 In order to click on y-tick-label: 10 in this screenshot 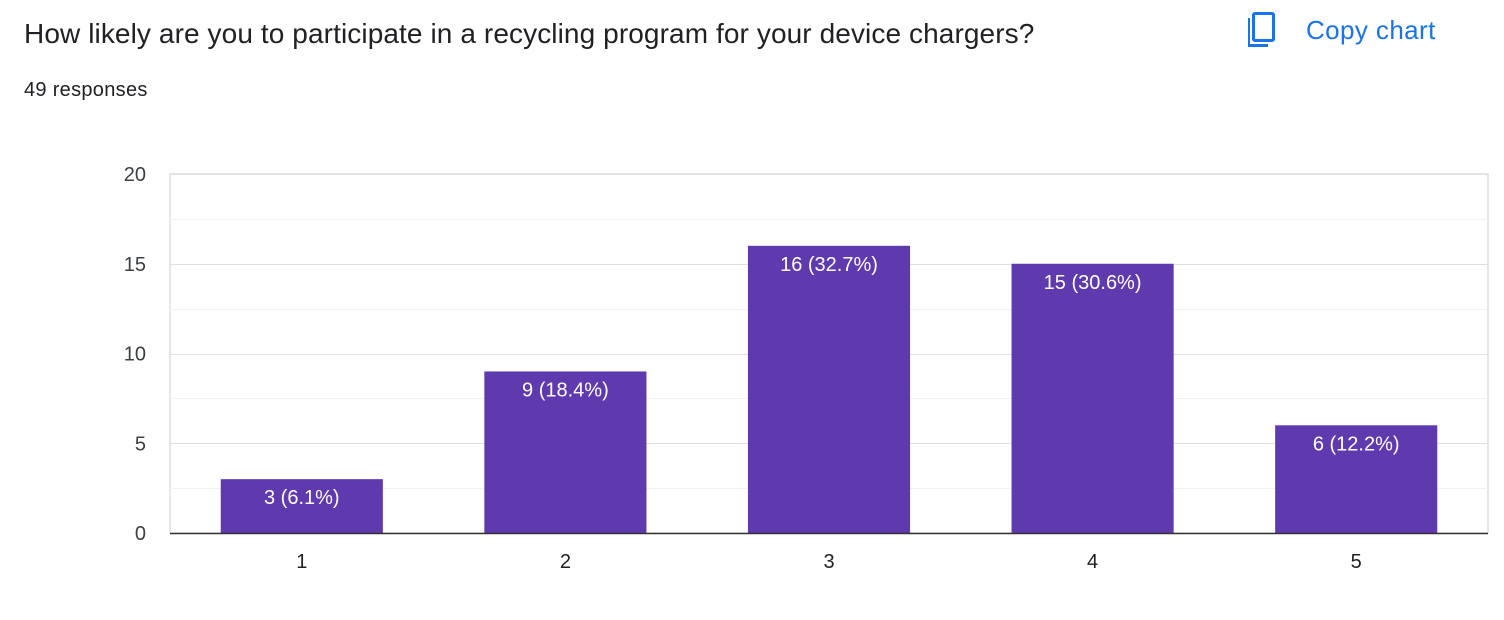, I will do `click(135, 355)`.